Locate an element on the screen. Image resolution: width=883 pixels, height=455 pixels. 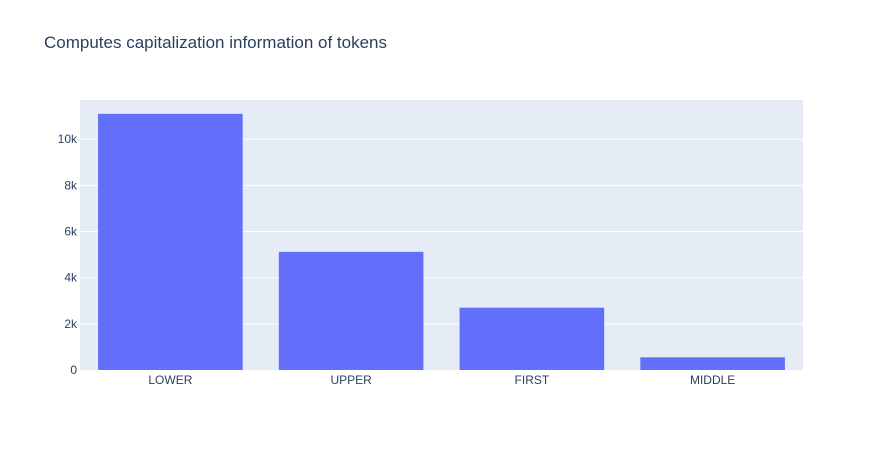
x-tick-label: LOWER is located at coordinates (170, 380).